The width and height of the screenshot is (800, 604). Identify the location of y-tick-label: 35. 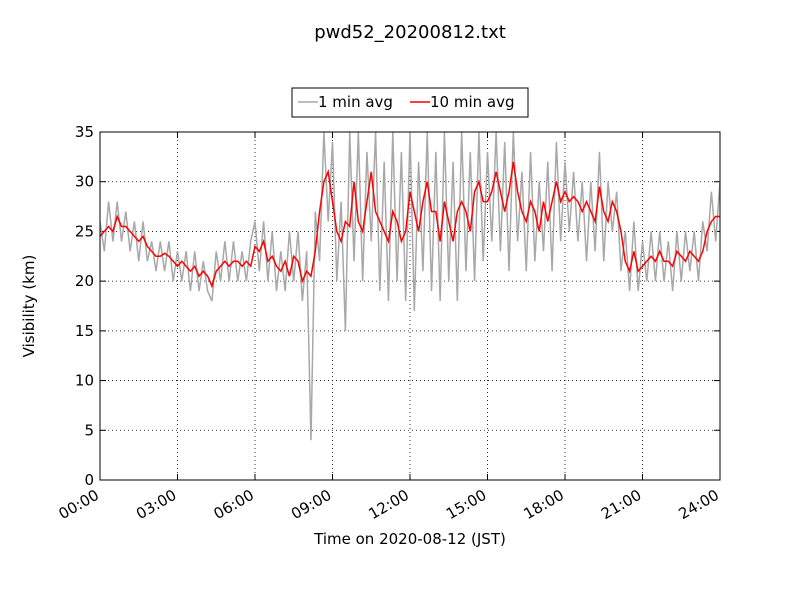
(84, 132).